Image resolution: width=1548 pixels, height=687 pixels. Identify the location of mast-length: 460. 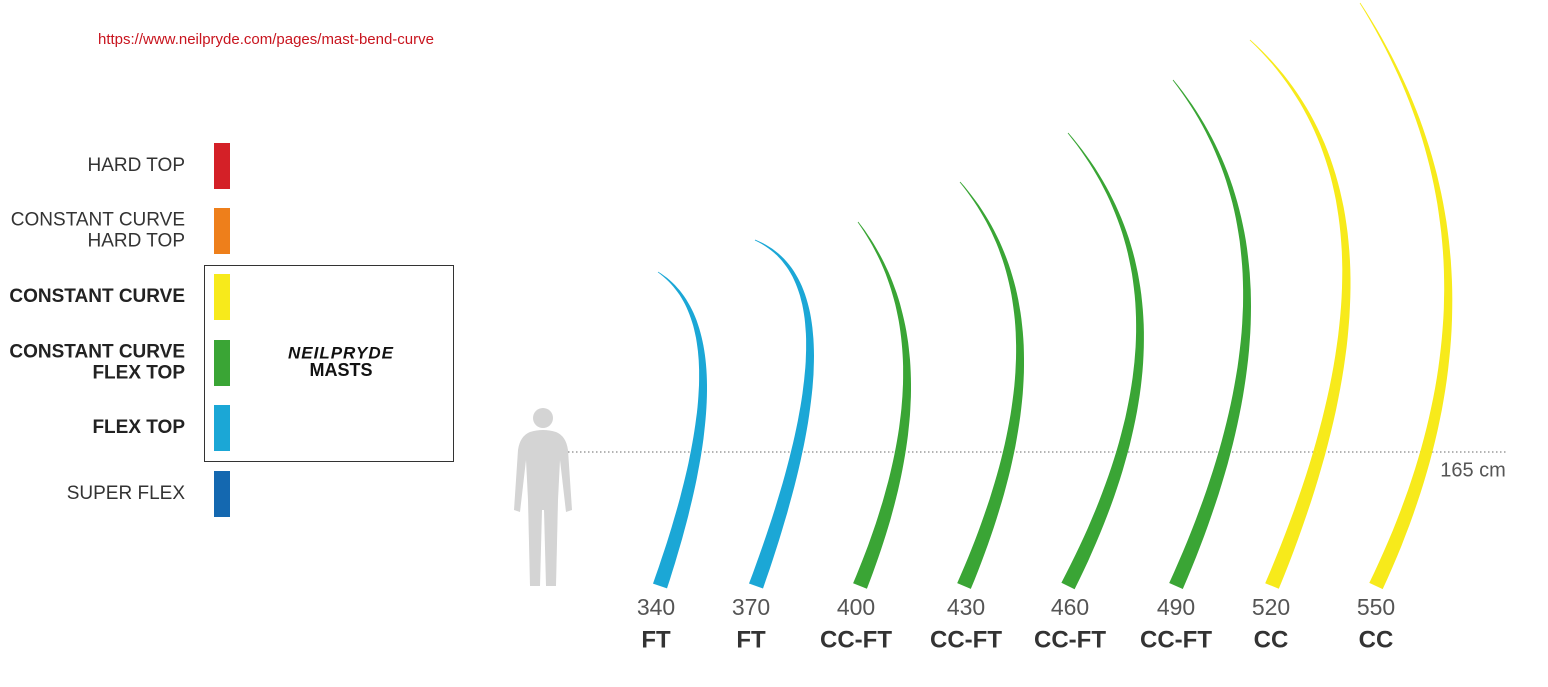
(1070, 607).